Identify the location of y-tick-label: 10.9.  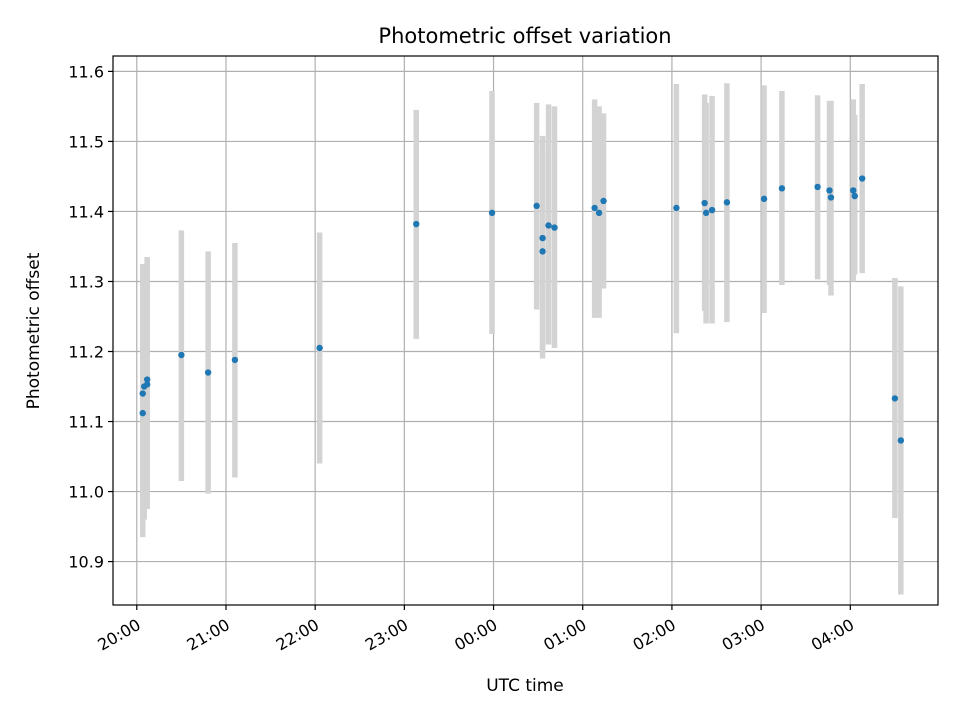
(86, 562).